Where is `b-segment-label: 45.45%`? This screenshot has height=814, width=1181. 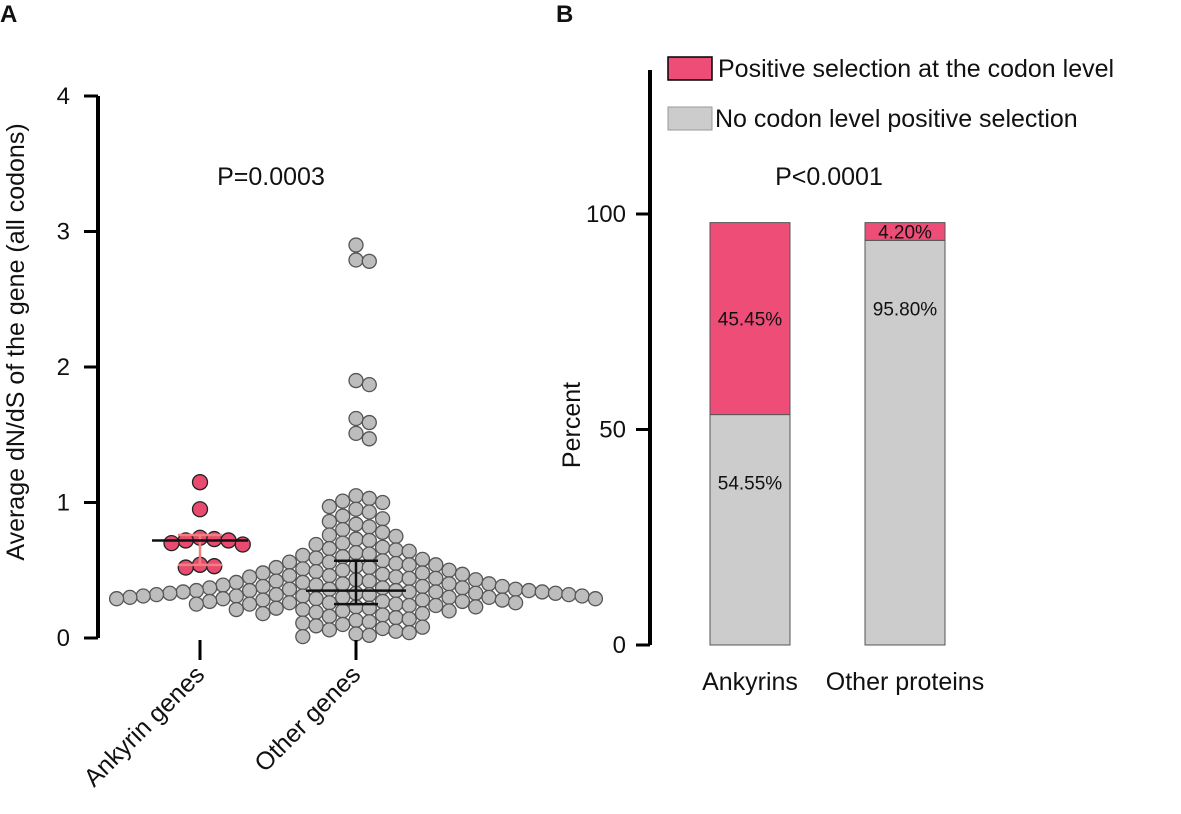
b-segment-label: 45.45% is located at coordinates (750, 320).